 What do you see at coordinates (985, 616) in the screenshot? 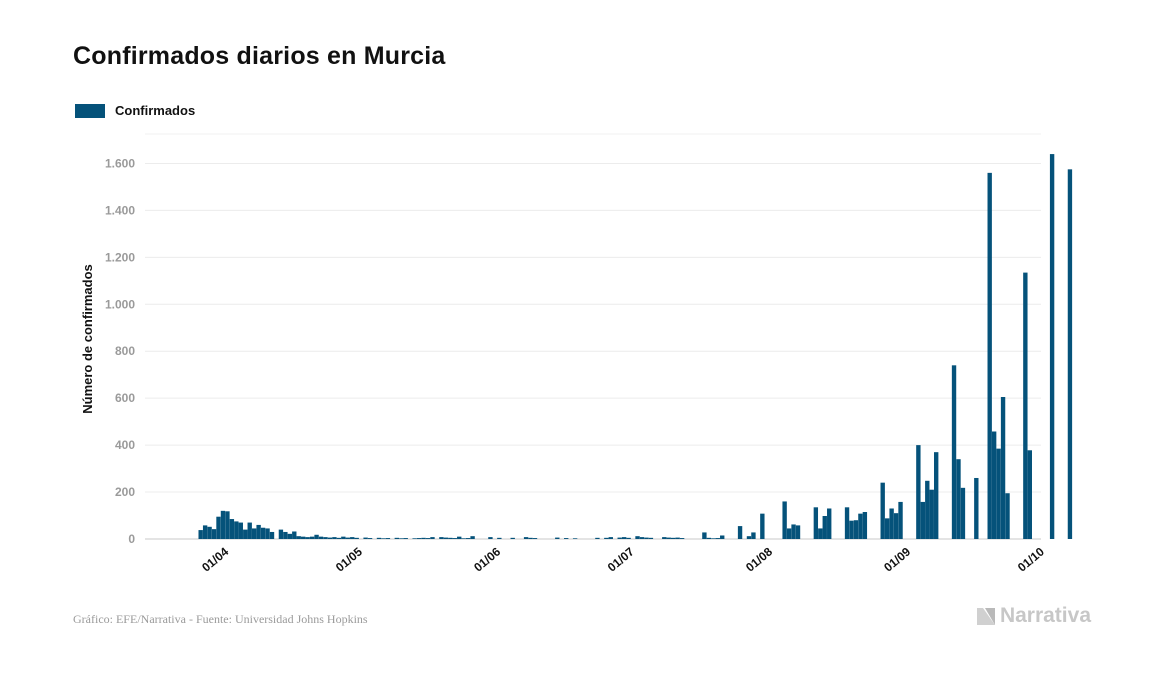
I see `narrativa-logo-icon` at bounding box center [985, 616].